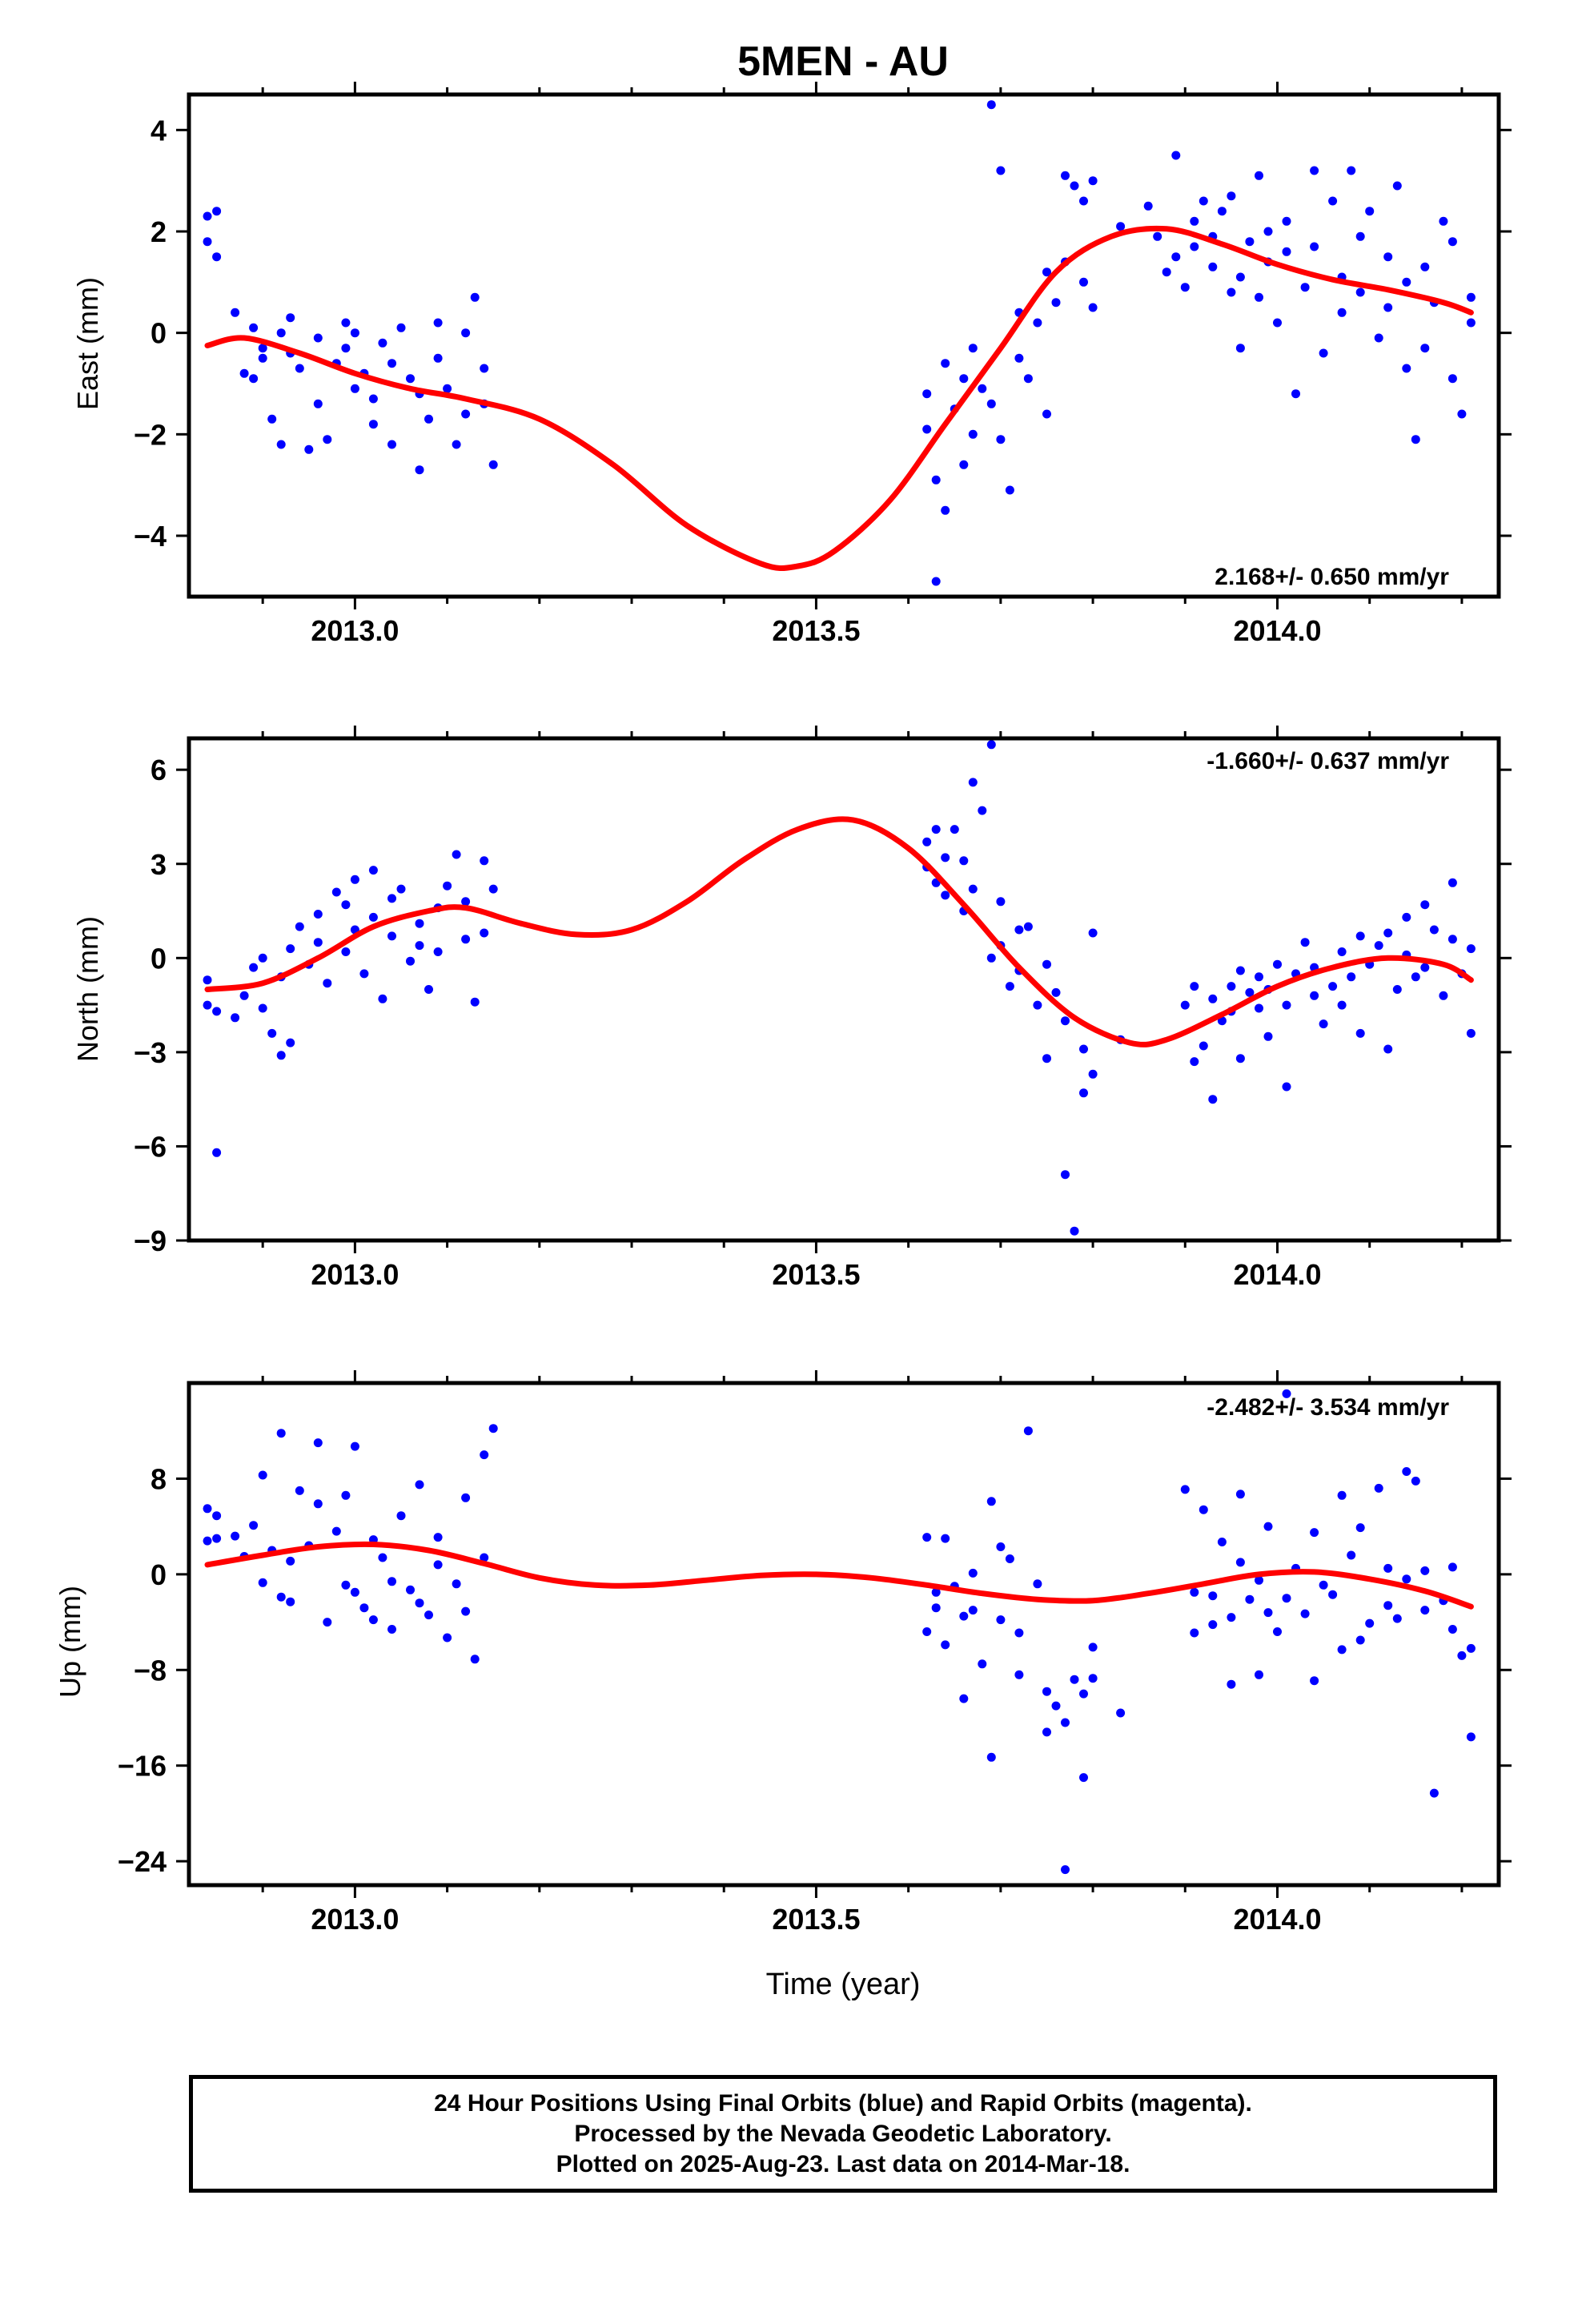  Describe the element at coordinates (159, 232) in the screenshot. I see `east-ytick-label: 2` at that location.